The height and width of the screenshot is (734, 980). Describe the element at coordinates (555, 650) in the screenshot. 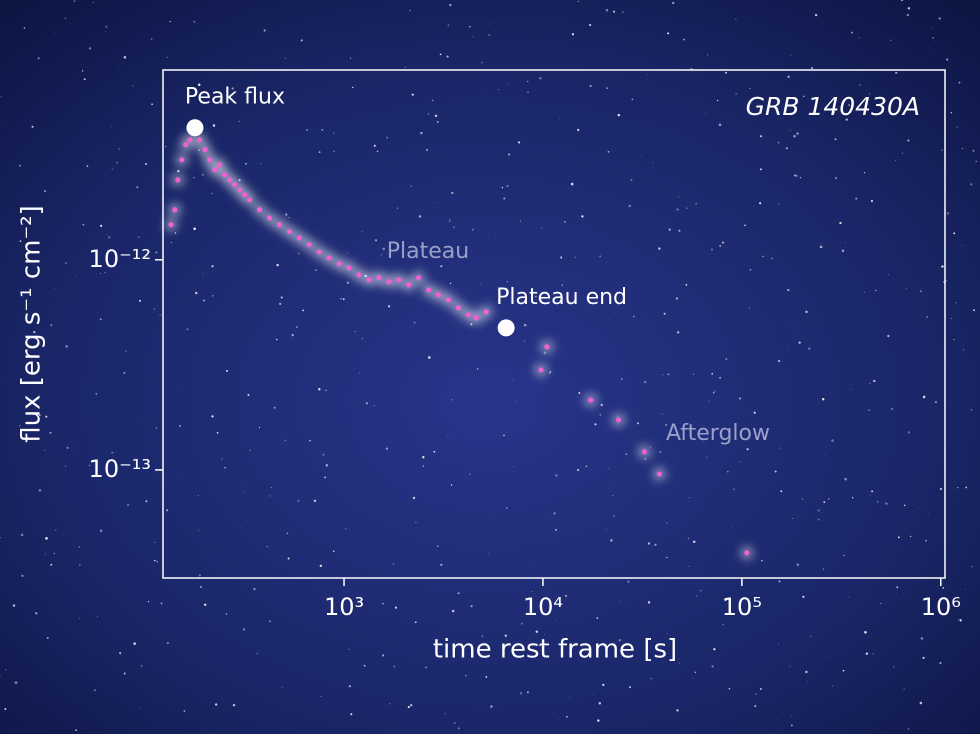

I see `x-axis-label: time rest frame [s]` at that location.